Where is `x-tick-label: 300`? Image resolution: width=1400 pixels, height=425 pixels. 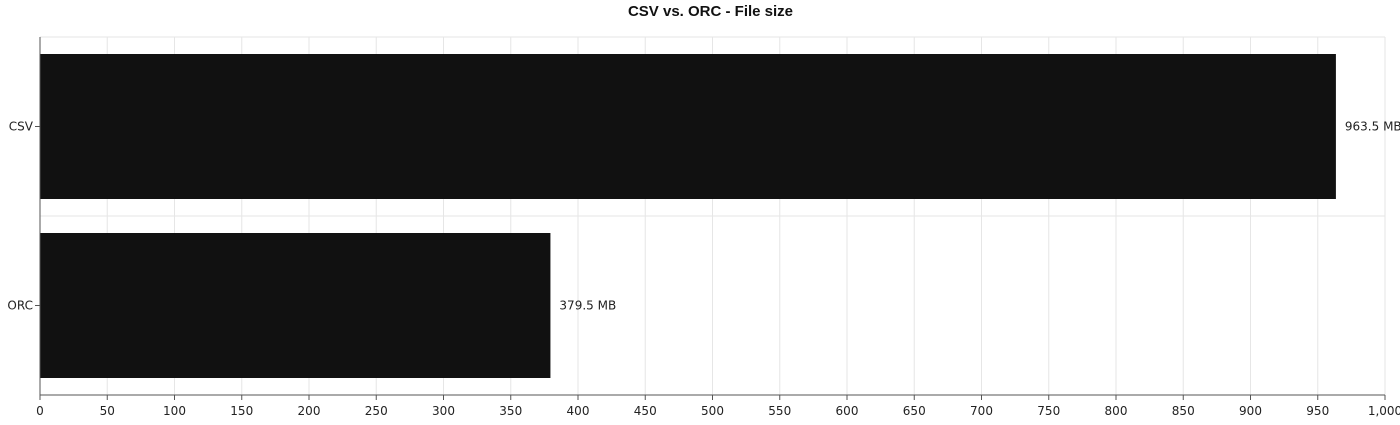 x-tick-label: 300 is located at coordinates (443, 411).